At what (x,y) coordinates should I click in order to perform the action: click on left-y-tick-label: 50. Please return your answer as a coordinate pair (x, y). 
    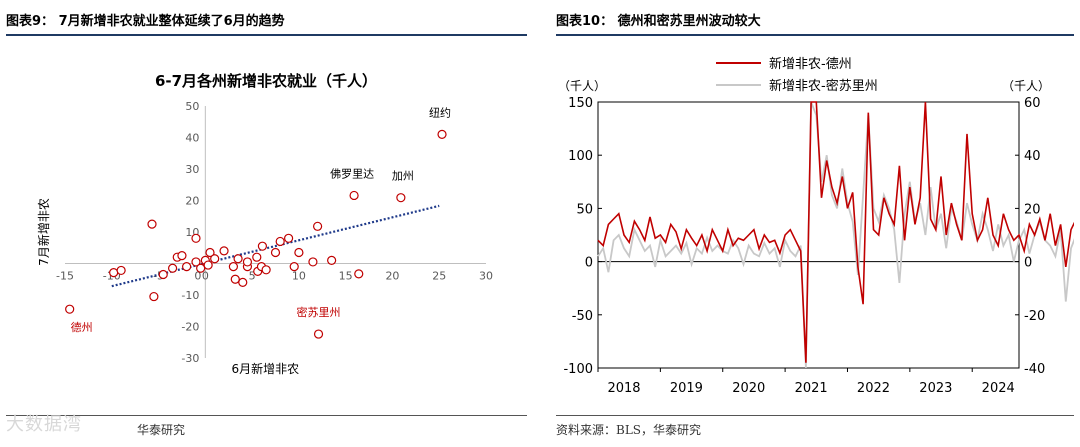
    Looking at the image, I should click on (584, 209).